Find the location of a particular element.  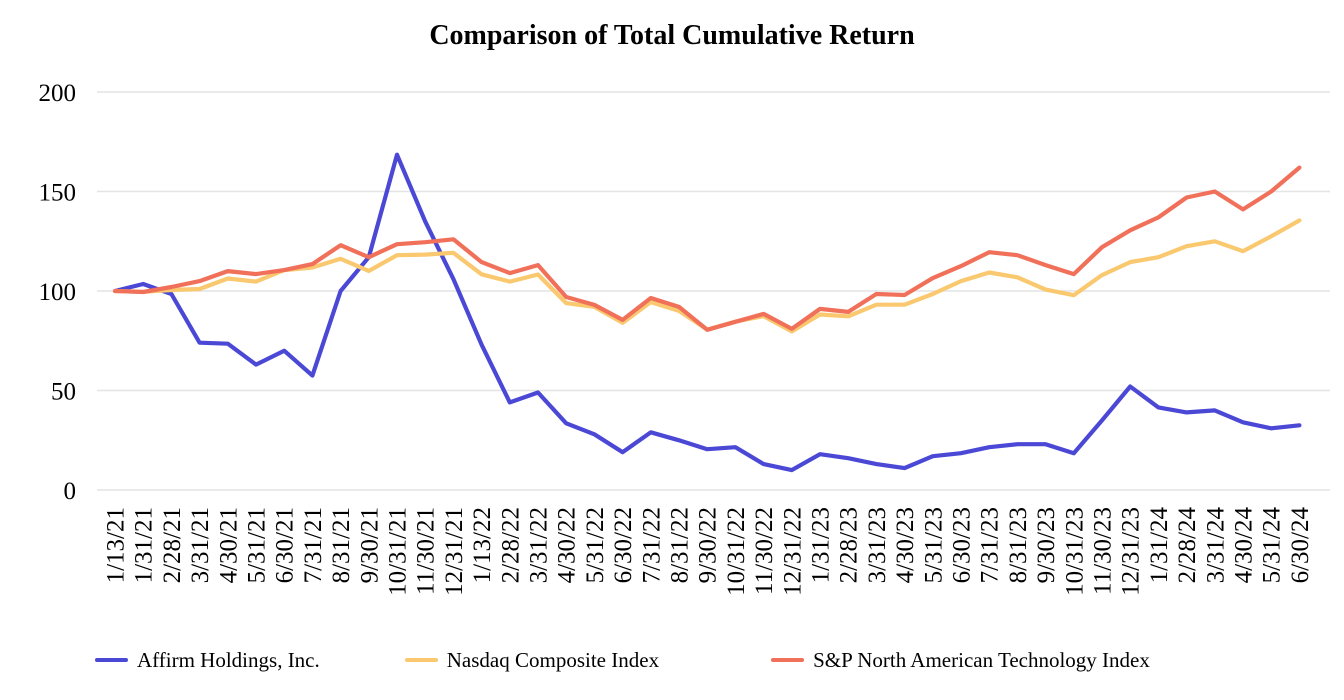

legend-item-sp-tech: S&P North American Technology Index is located at coordinates (960, 660).